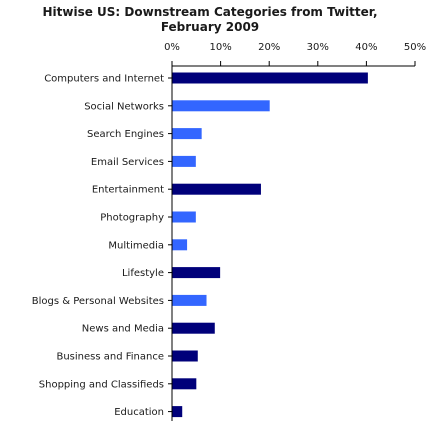  What do you see at coordinates (172, 47) in the screenshot?
I see `x-tick-label: 0%` at bounding box center [172, 47].